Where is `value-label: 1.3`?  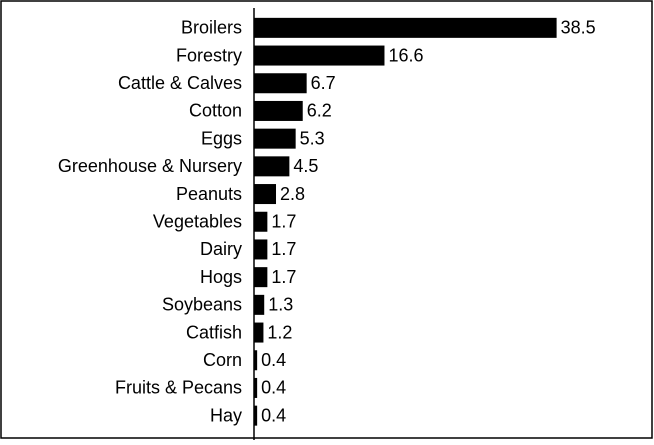 value-label: 1.3 is located at coordinates (280, 305).